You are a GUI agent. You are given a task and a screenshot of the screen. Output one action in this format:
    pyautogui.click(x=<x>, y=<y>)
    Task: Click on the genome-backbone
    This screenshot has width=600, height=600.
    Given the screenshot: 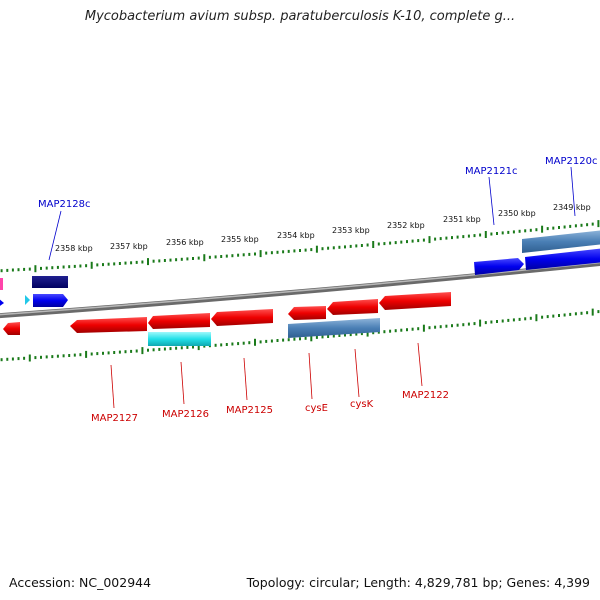 What is the action you would take?
    pyautogui.click(x=300, y=289)
    